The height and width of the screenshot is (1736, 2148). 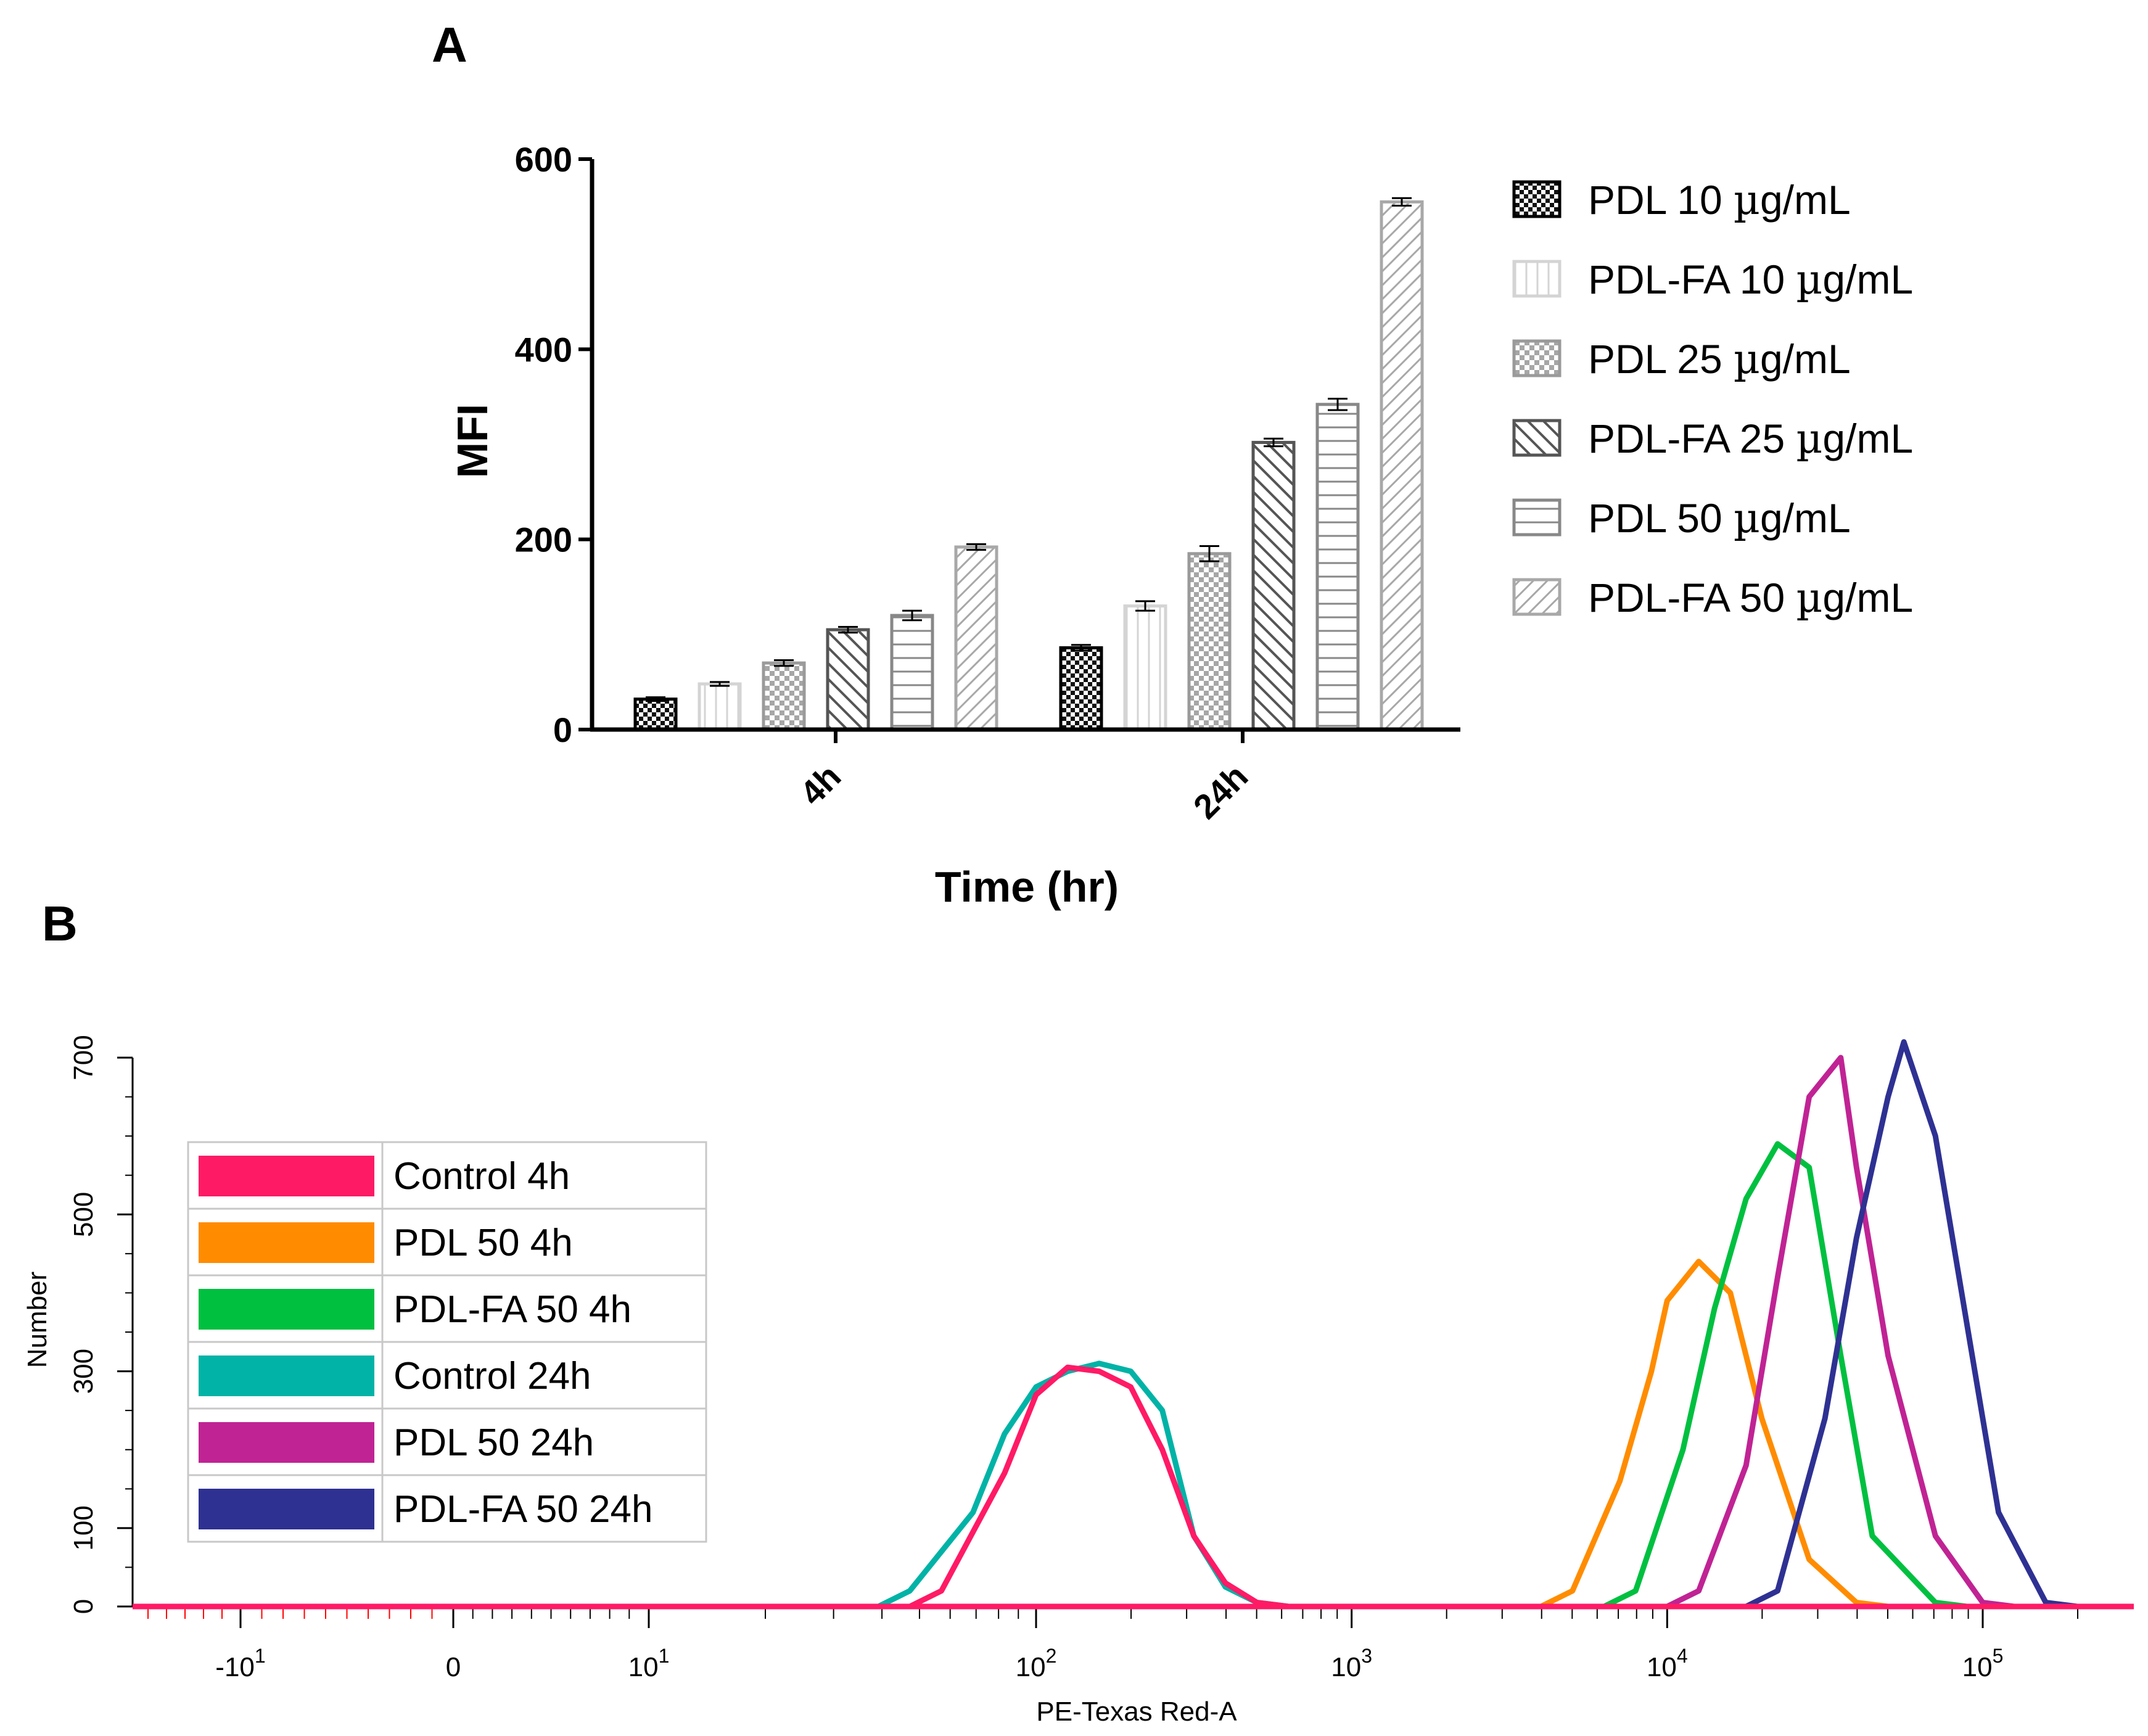 What do you see at coordinates (60, 924) in the screenshot?
I see `panel-label-b: B` at bounding box center [60, 924].